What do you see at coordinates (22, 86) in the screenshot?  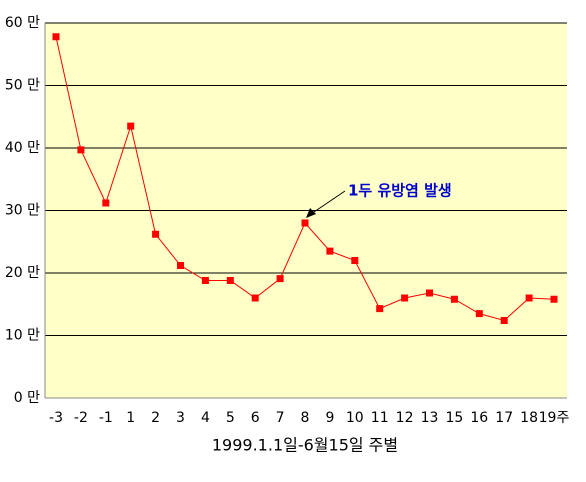 I see `y-tick-label: 50 만` at bounding box center [22, 86].